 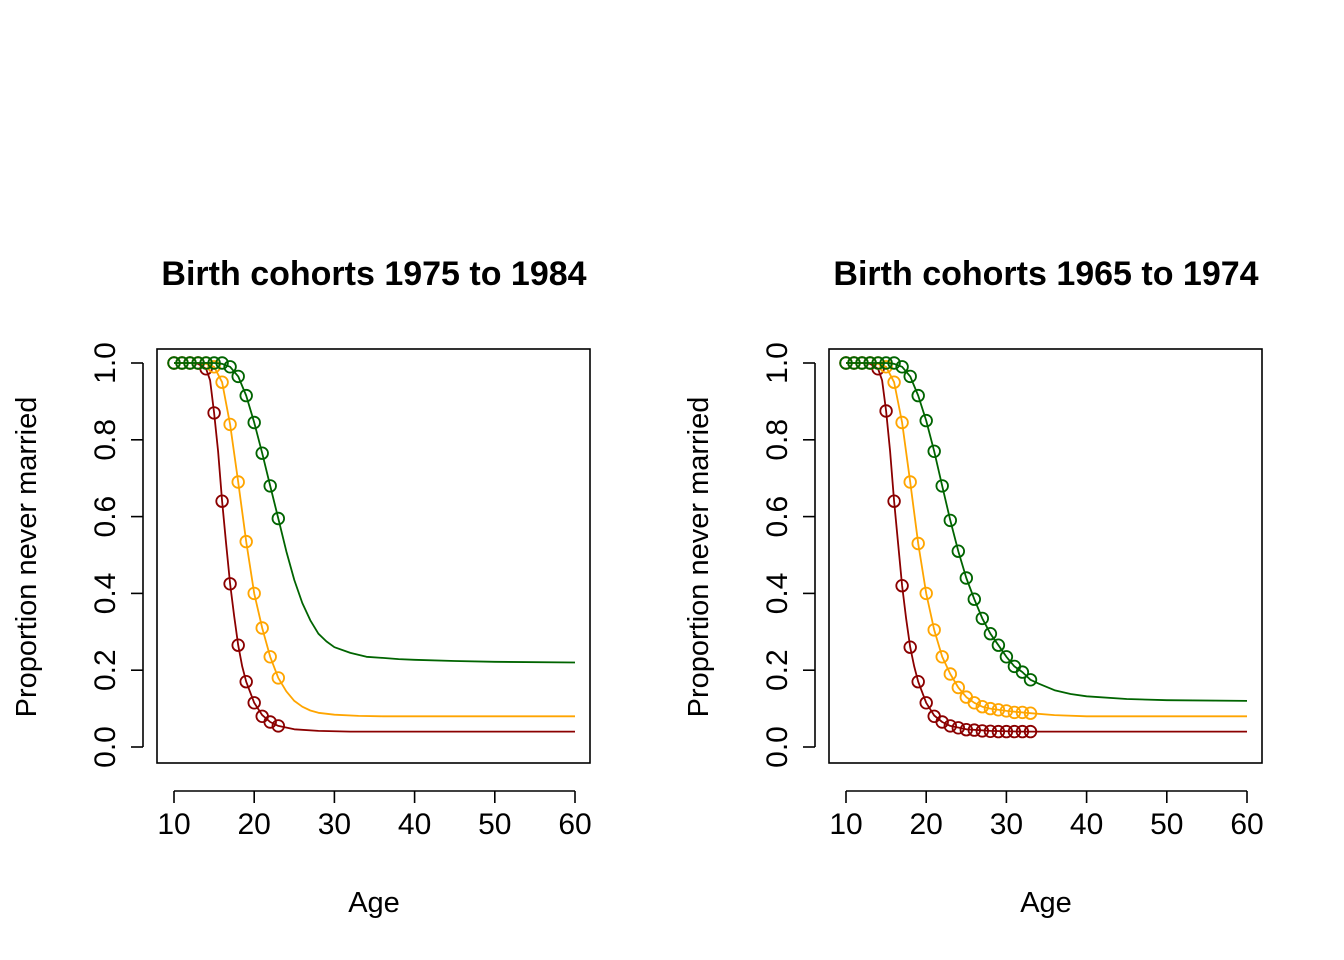 I want to click on series-line-dark, so click(x=374, y=547).